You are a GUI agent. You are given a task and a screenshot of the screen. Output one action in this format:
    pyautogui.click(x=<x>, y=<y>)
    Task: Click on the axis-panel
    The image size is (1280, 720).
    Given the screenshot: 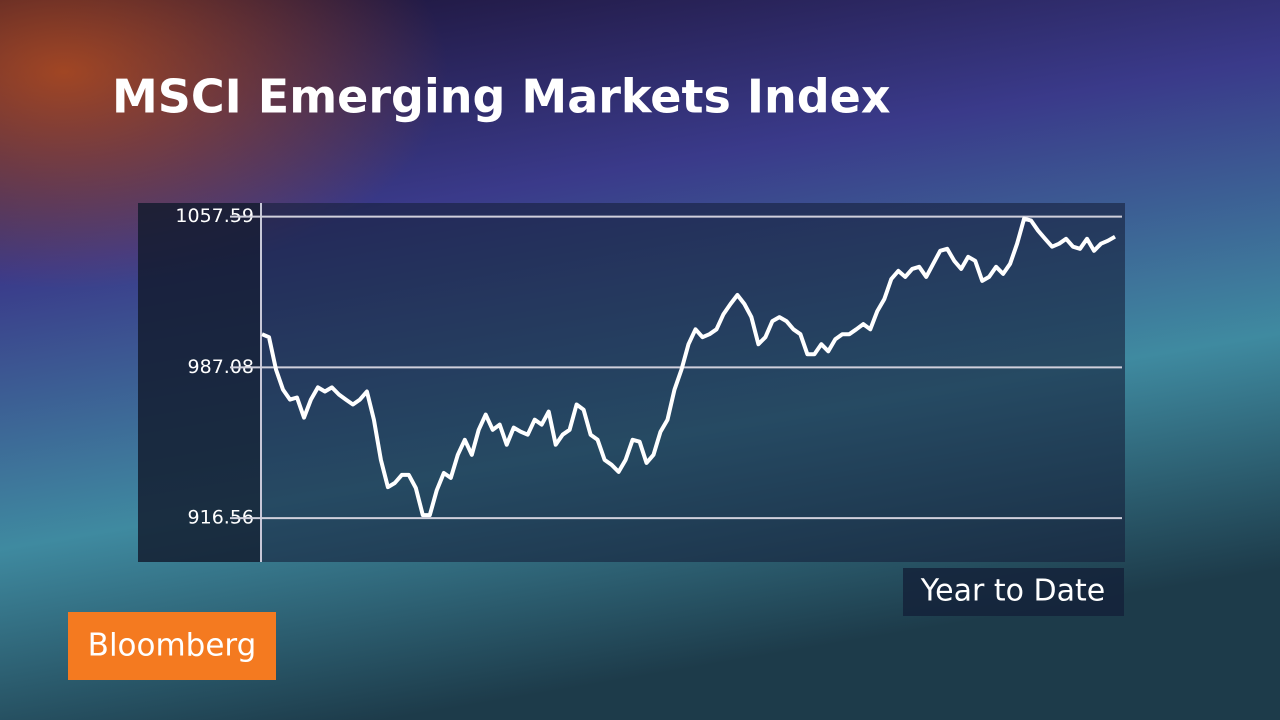 What is the action you would take?
    pyautogui.click(x=200, y=382)
    